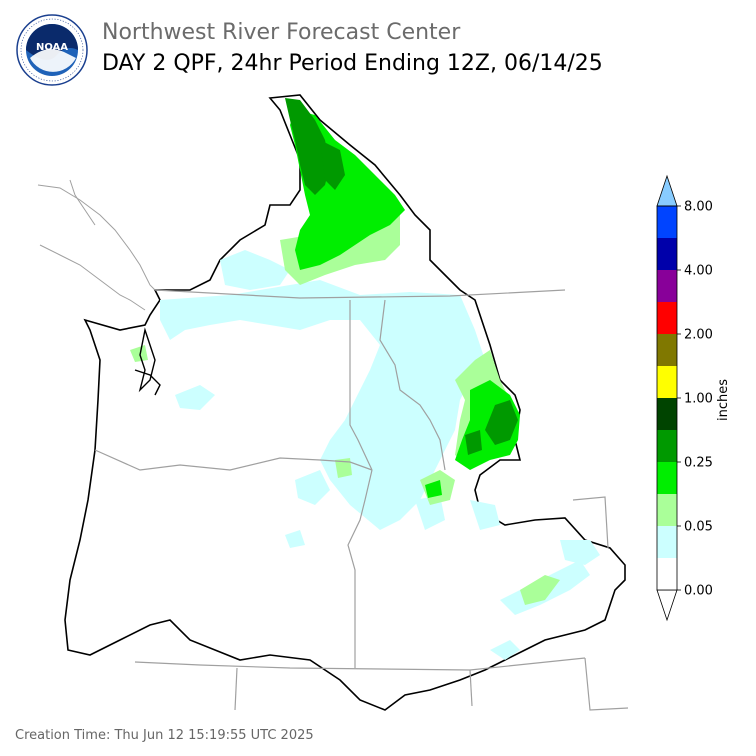 The height and width of the screenshot is (756, 756). What do you see at coordinates (723, 400) in the screenshot?
I see `legend-units-label: inches` at bounding box center [723, 400].